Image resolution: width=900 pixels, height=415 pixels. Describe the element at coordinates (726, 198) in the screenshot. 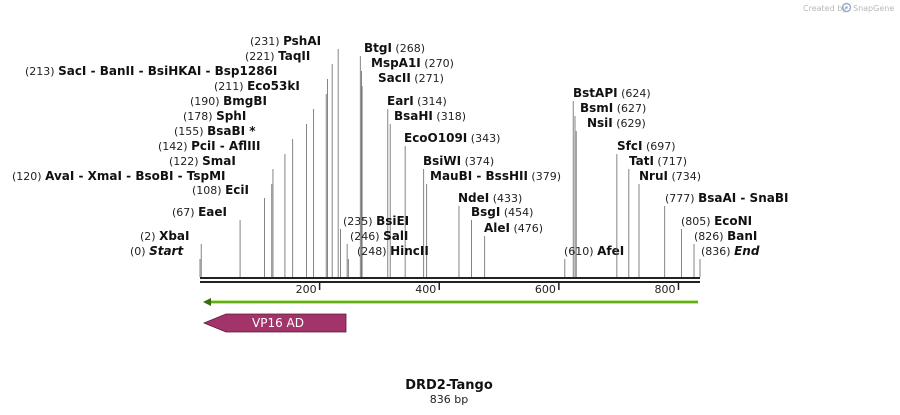

I see `enzyme-label: (777) BsaAI - SnaBI` at that location.